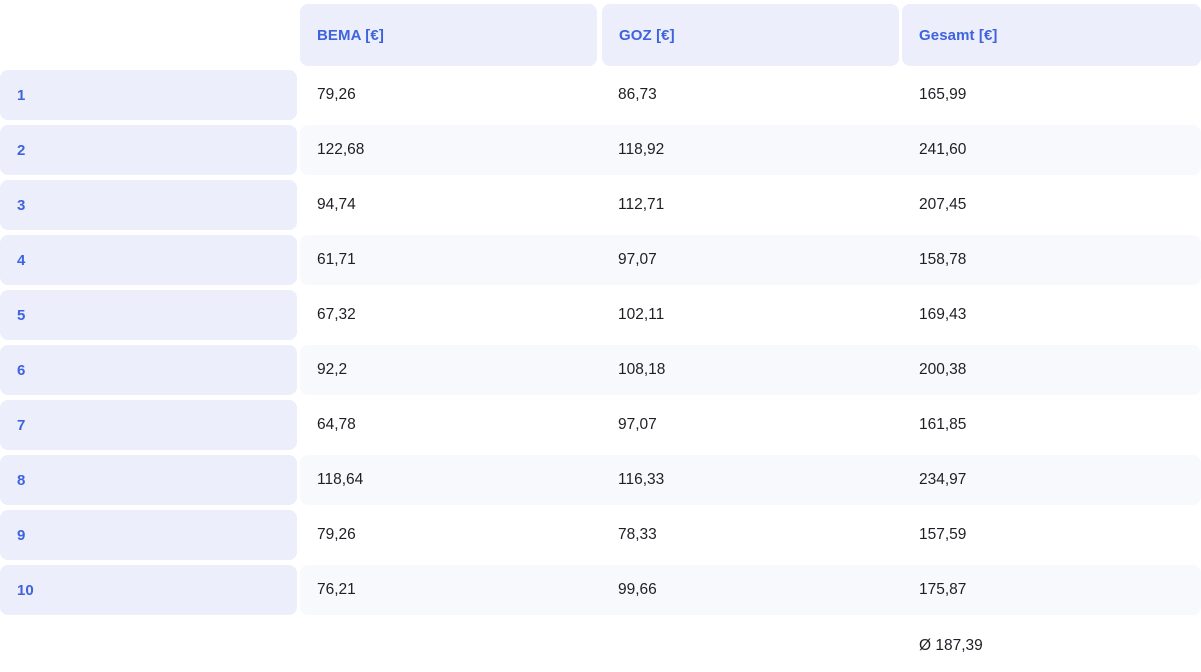 The width and height of the screenshot is (1201, 672). I want to click on cell-gesamt: 207,45, so click(943, 204).